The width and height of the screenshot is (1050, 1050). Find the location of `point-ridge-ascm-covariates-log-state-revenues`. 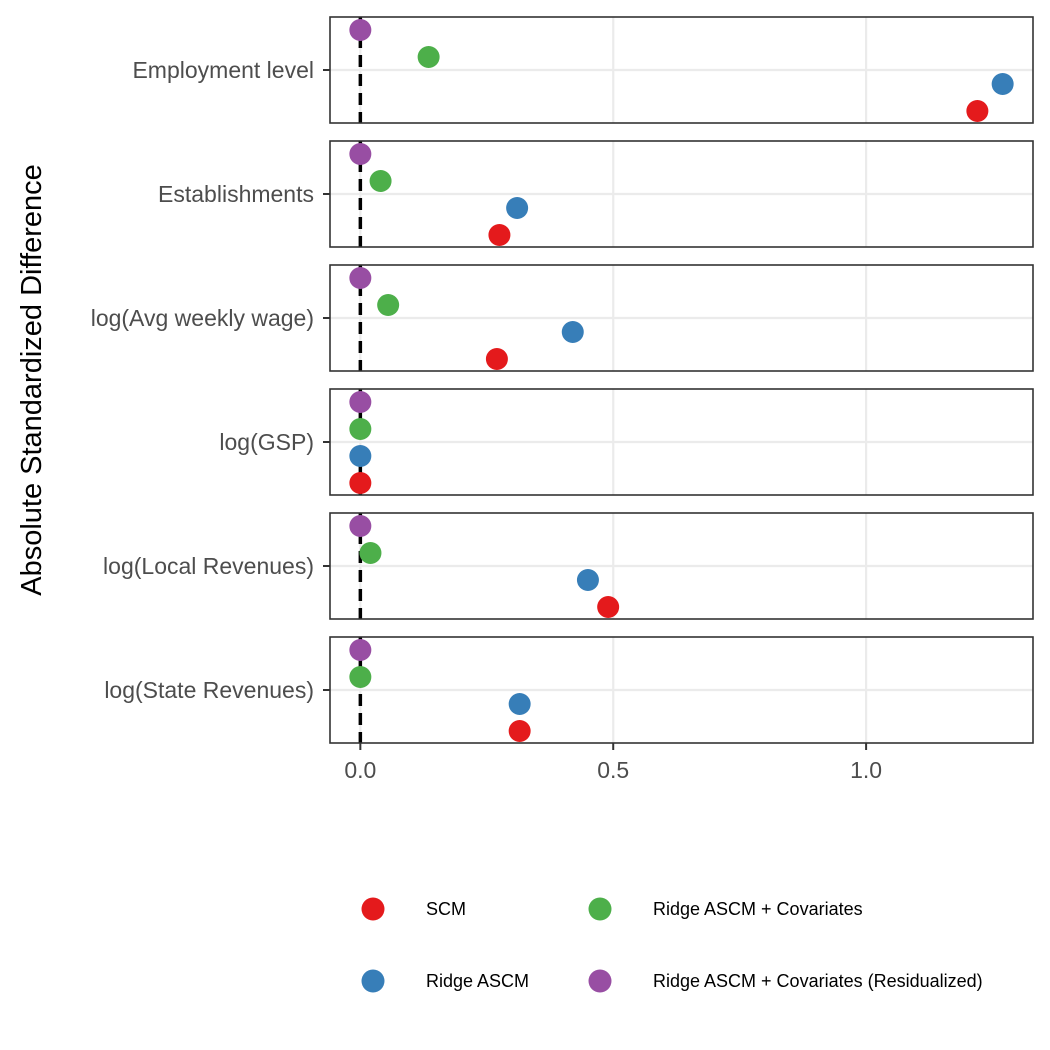

point-ridge-ascm-covariates-log-state-revenues is located at coordinates (360, 677).